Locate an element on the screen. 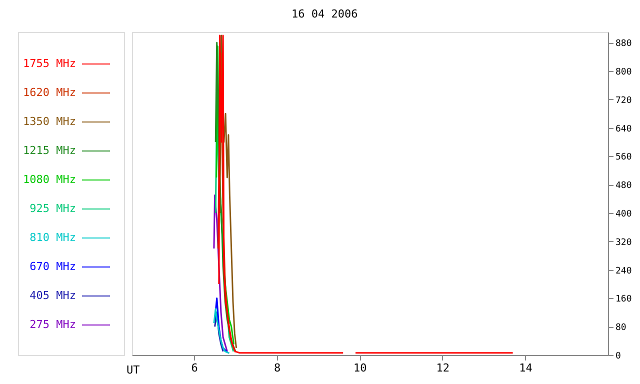 The image size is (640, 384). legend-label: 275 MHz is located at coordinates (53, 324).